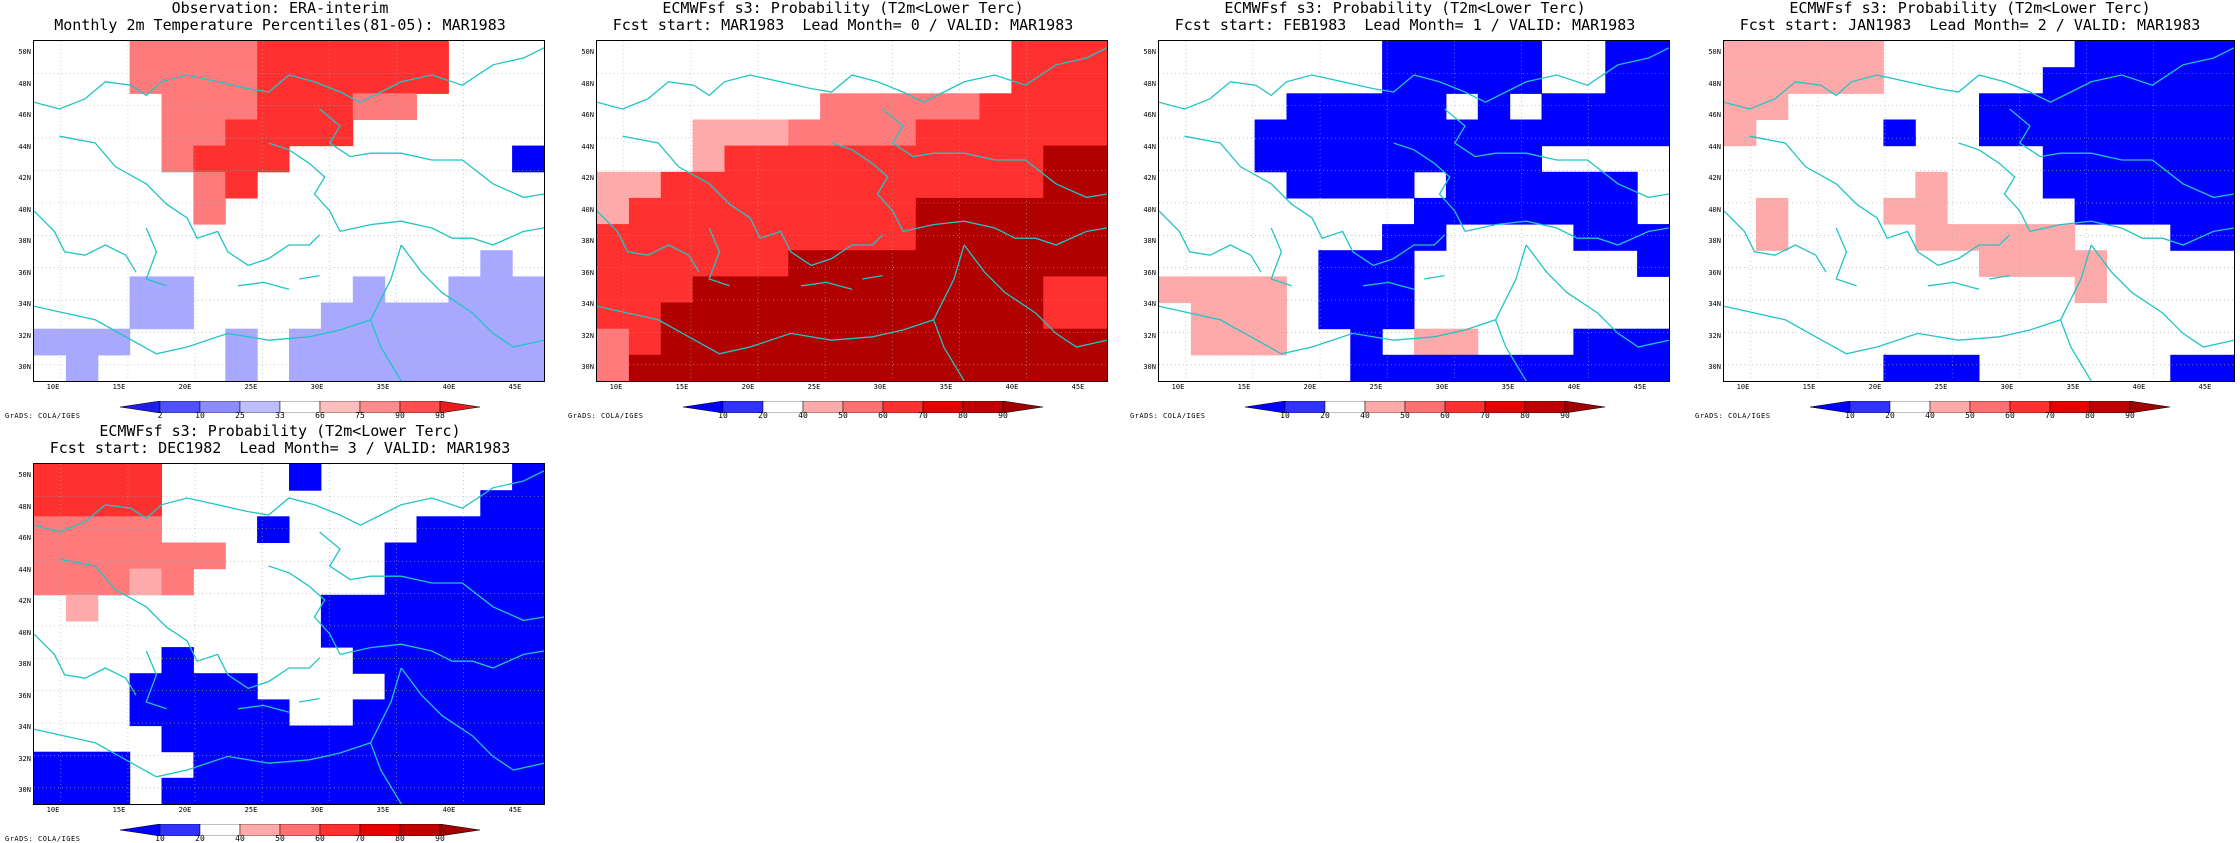 The image size is (2240, 843). I want to click on map-area, so click(289, 634).